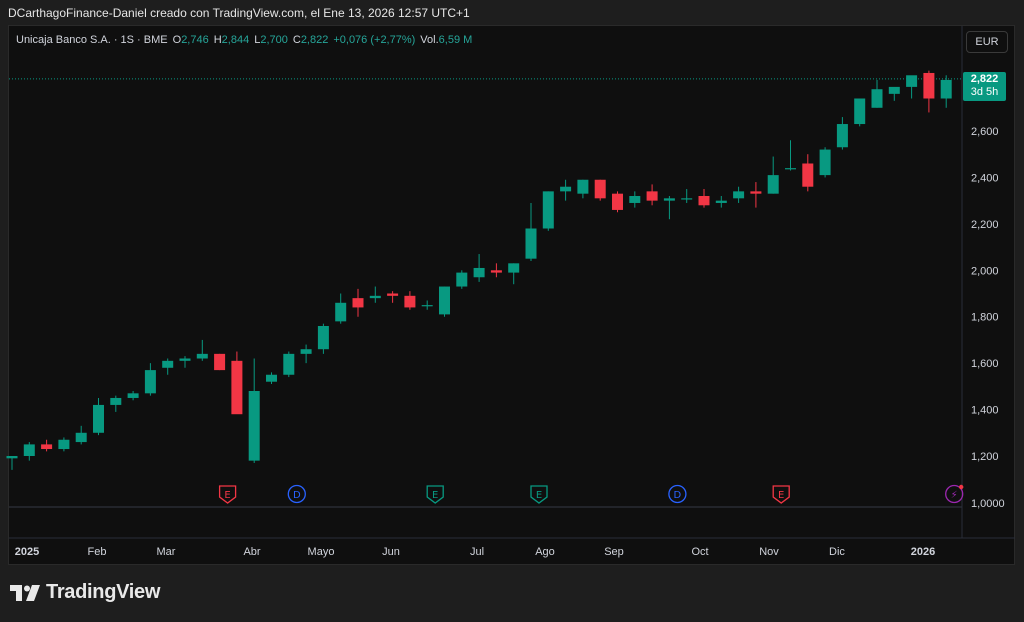 This screenshot has height=622, width=1024. I want to click on open-value: 2,746, so click(195, 40).